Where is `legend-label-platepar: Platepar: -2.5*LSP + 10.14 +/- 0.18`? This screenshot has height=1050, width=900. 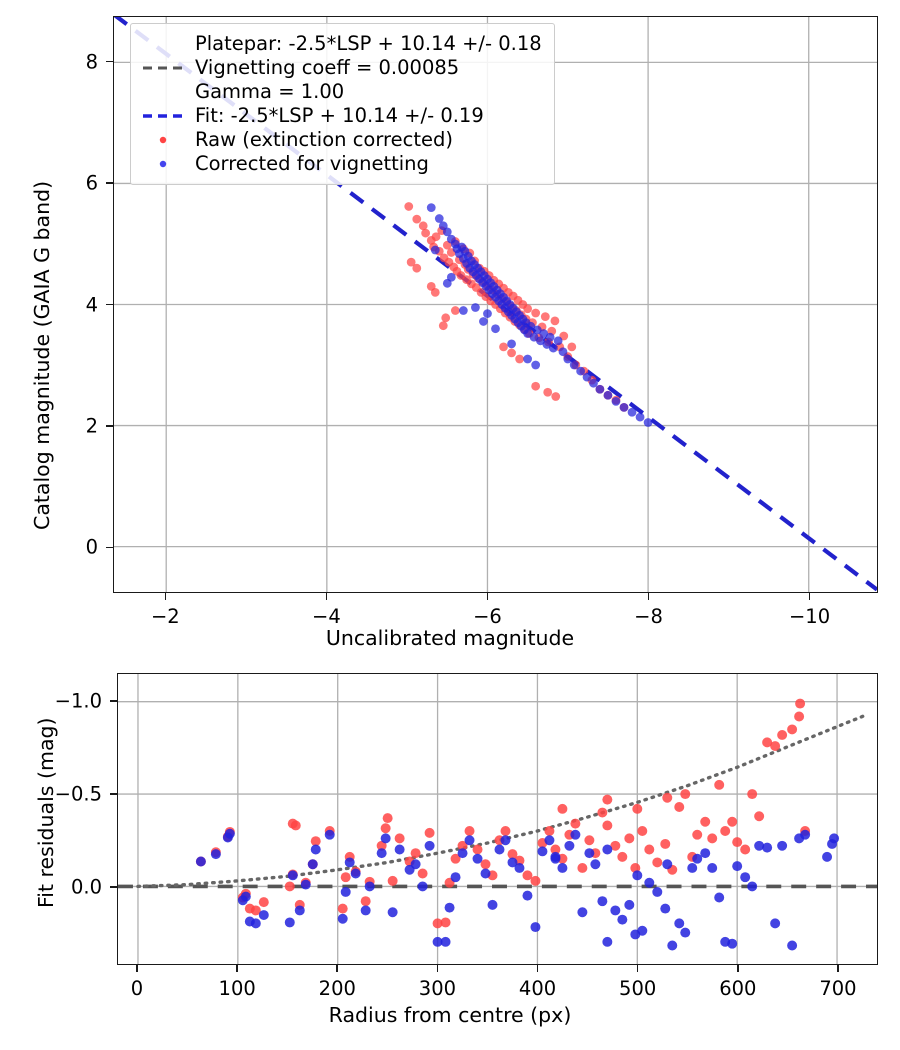
legend-label-platepar: Platepar: -2.5*LSP + 10.14 +/- 0.18 is located at coordinates (368, 43).